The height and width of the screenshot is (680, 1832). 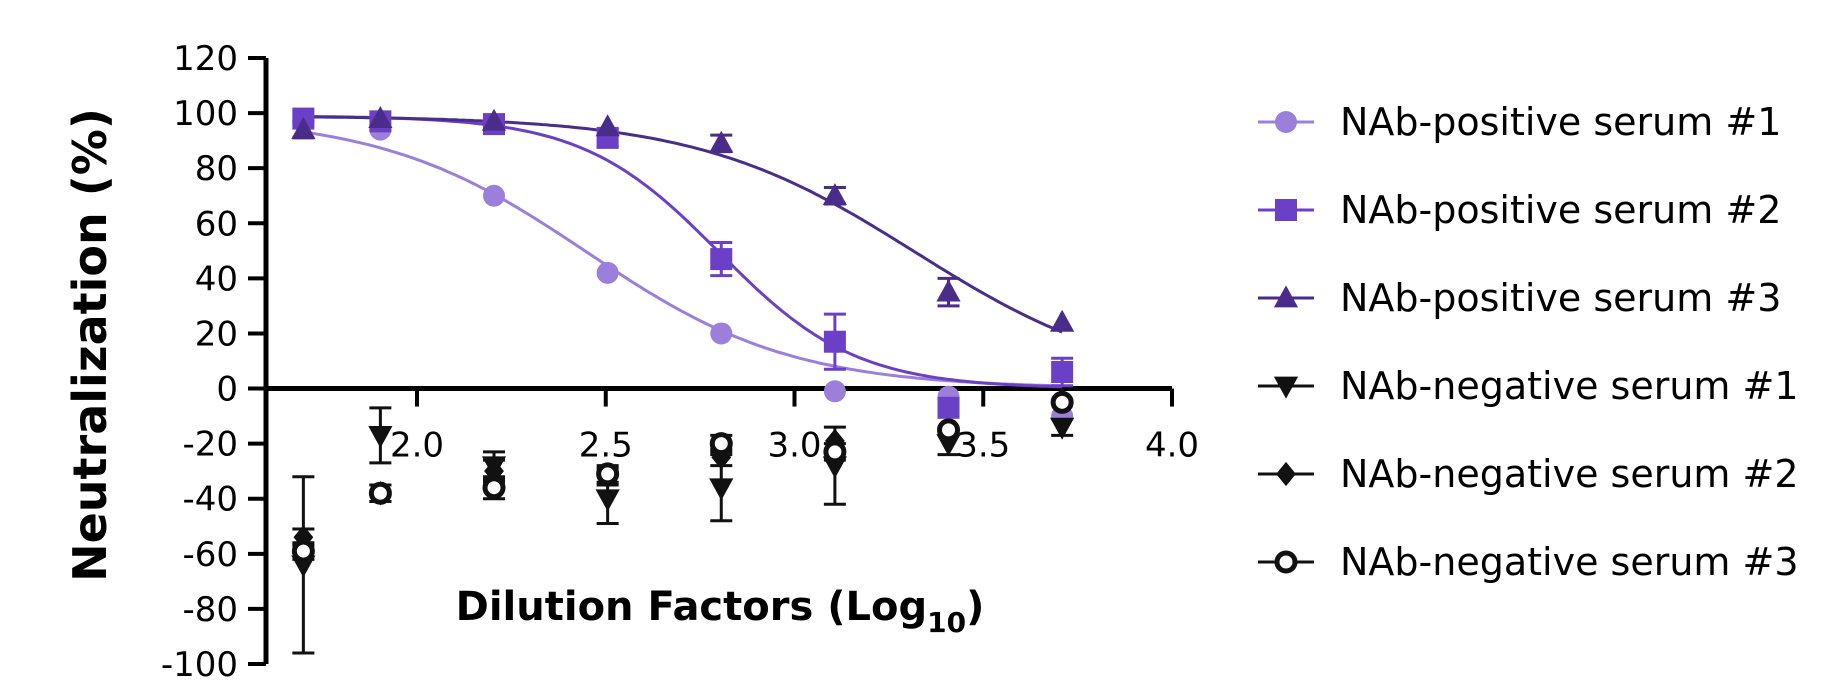 What do you see at coordinates (1560, 298) in the screenshot?
I see `legend-label: NAb-positive serum #3` at bounding box center [1560, 298].